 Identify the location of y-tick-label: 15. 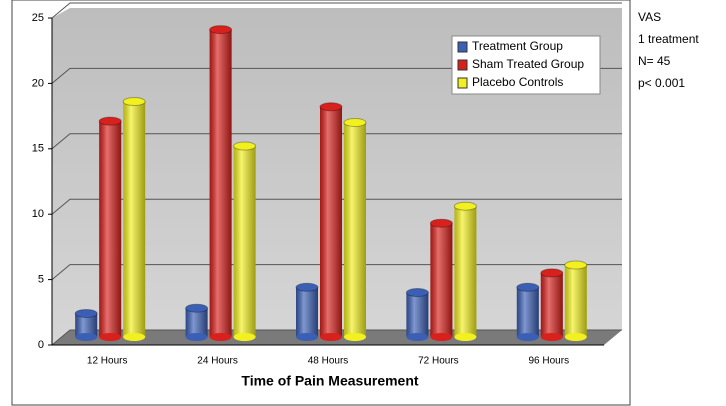
(38, 149).